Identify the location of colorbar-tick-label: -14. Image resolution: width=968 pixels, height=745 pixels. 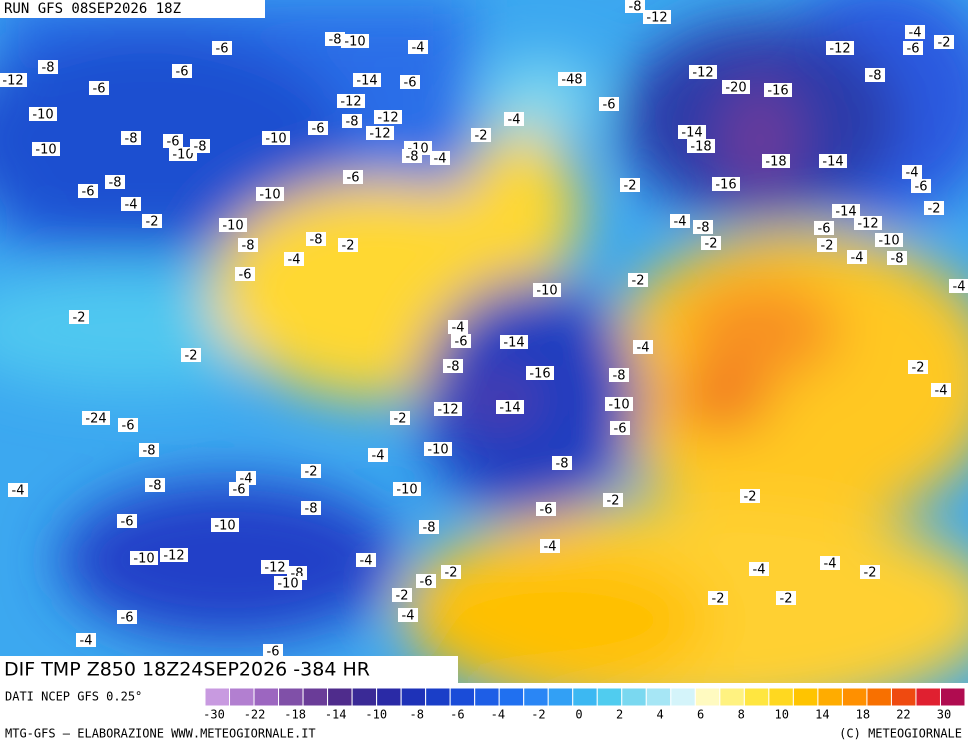
(336, 715).